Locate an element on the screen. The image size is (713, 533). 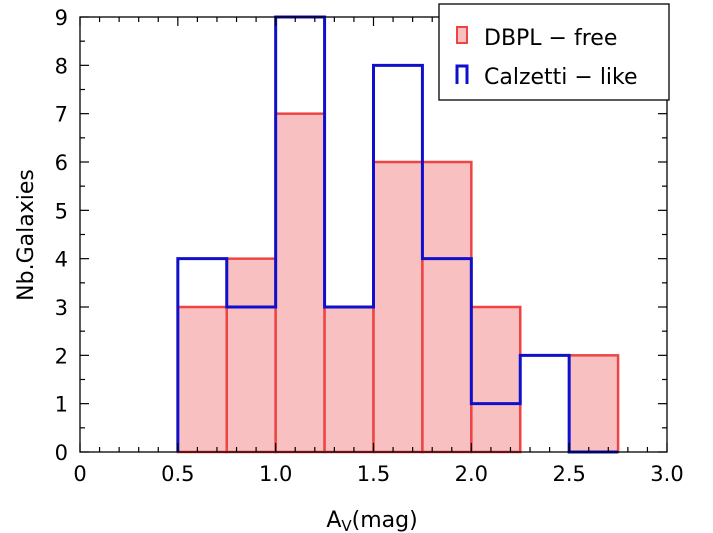
legend-swatch-calzetti-like is located at coordinates (462, 74).